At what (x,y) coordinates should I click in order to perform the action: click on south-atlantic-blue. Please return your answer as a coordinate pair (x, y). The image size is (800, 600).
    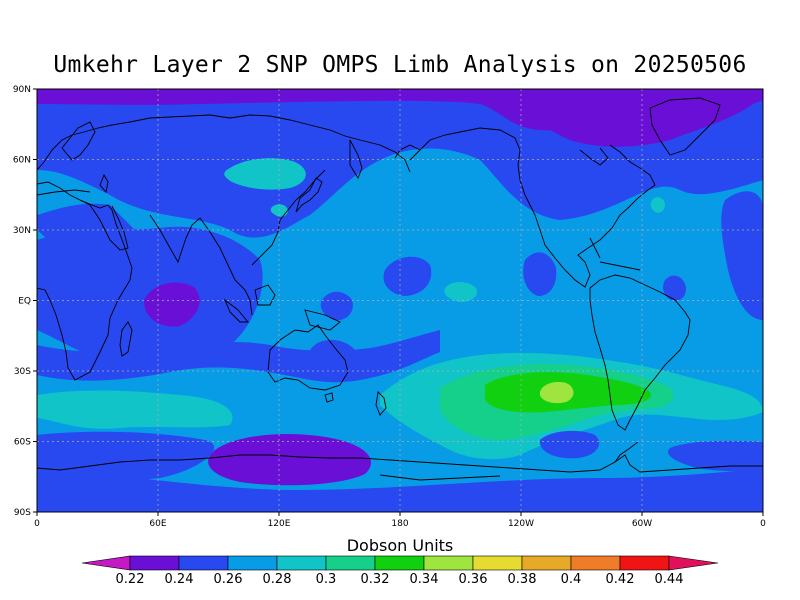
    Looking at the image, I should click on (715, 456).